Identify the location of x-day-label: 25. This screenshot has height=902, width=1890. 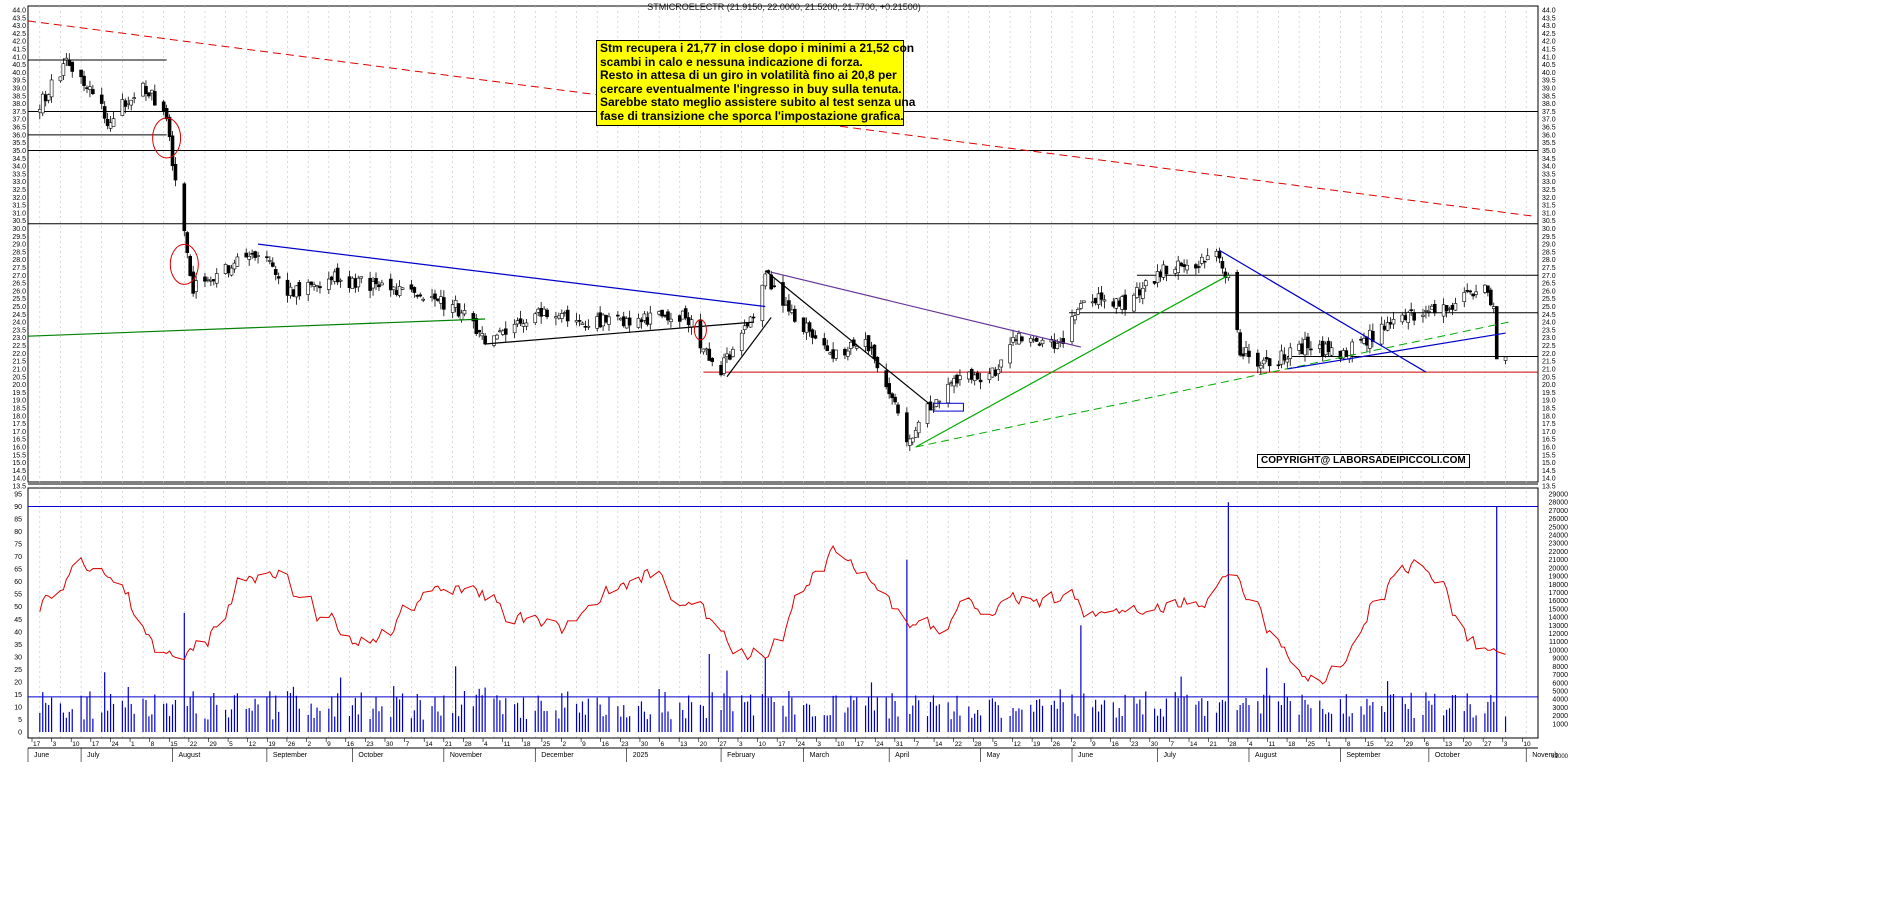
(1312, 744).